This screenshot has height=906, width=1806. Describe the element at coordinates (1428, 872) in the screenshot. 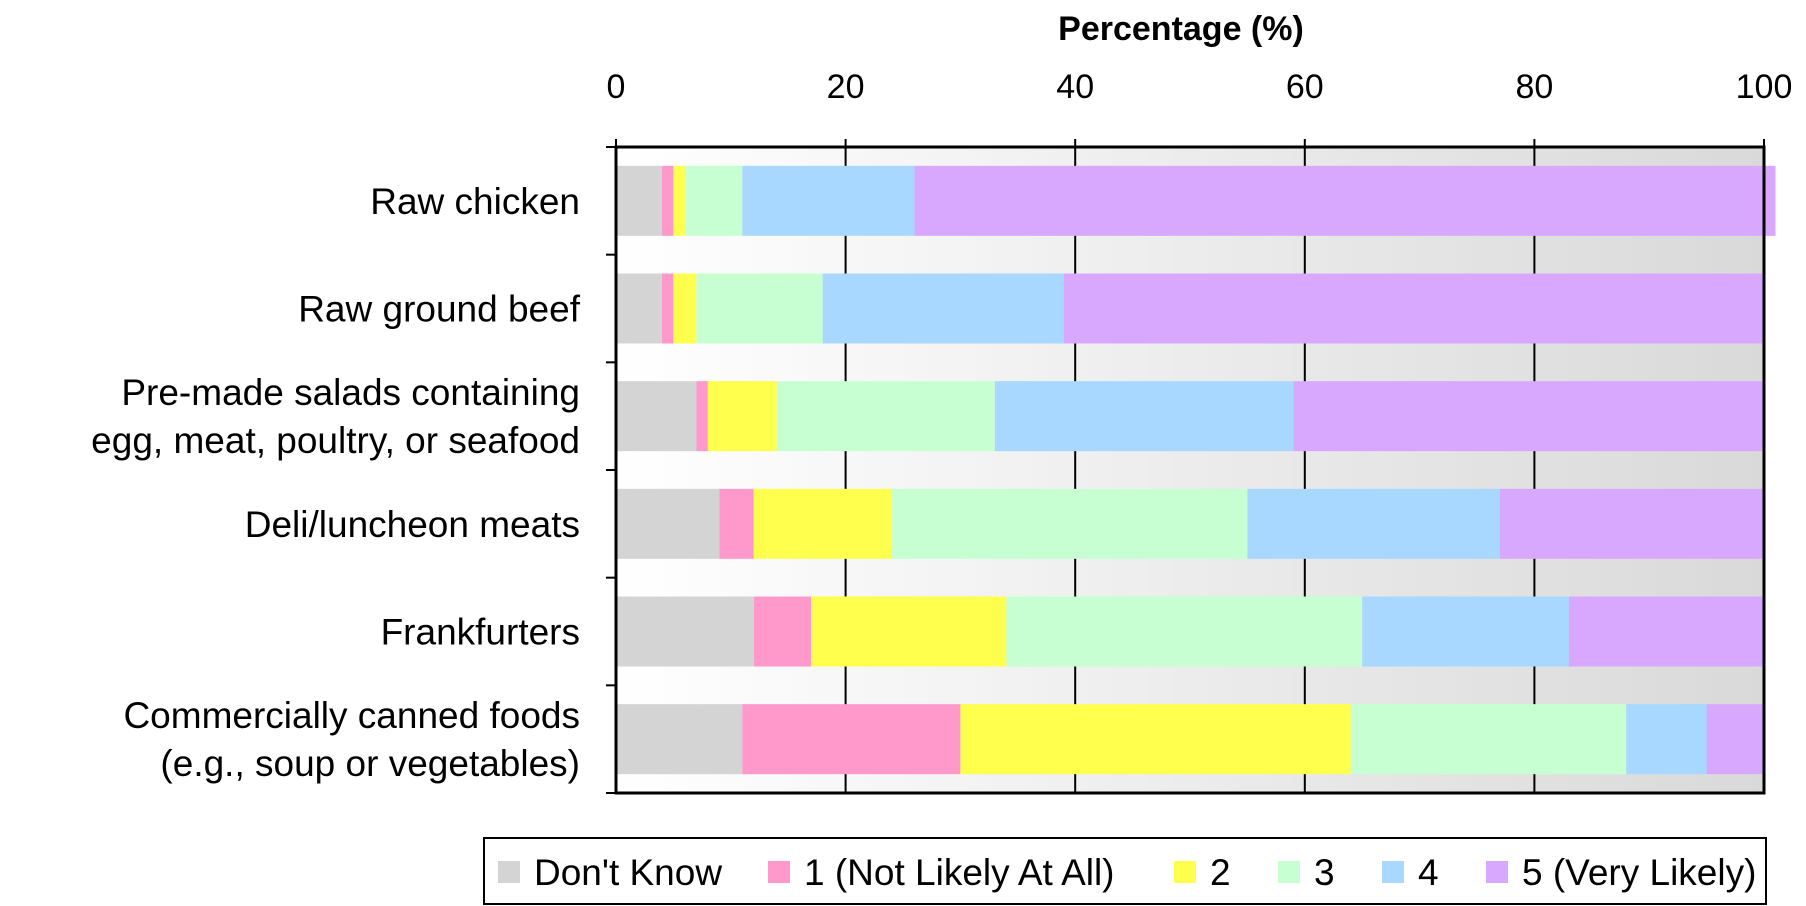

I see `legend-label: 4` at that location.